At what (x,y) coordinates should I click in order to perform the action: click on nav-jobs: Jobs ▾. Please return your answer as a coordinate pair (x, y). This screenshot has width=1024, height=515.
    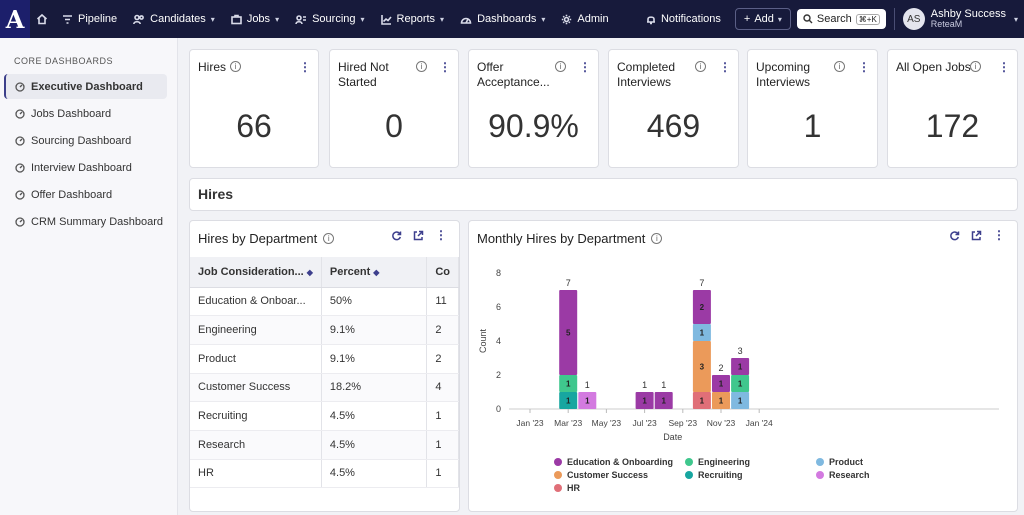
    Looking at the image, I should click on (255, 19).